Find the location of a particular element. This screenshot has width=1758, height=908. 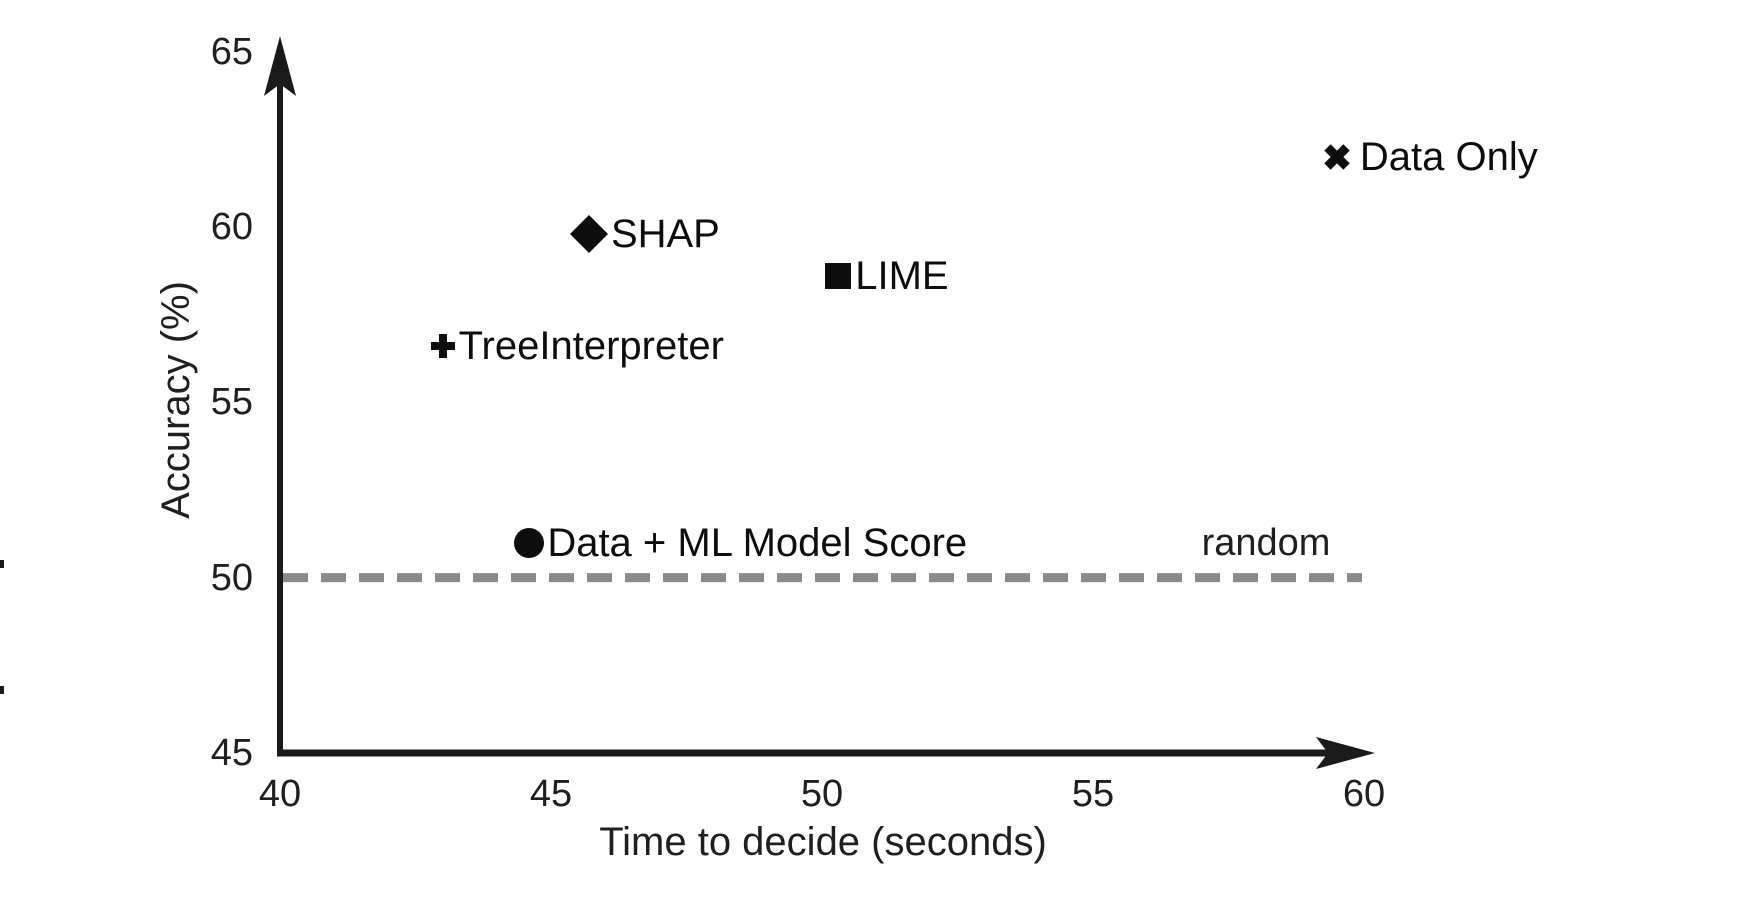

plus-marker-icon is located at coordinates (442, 346).